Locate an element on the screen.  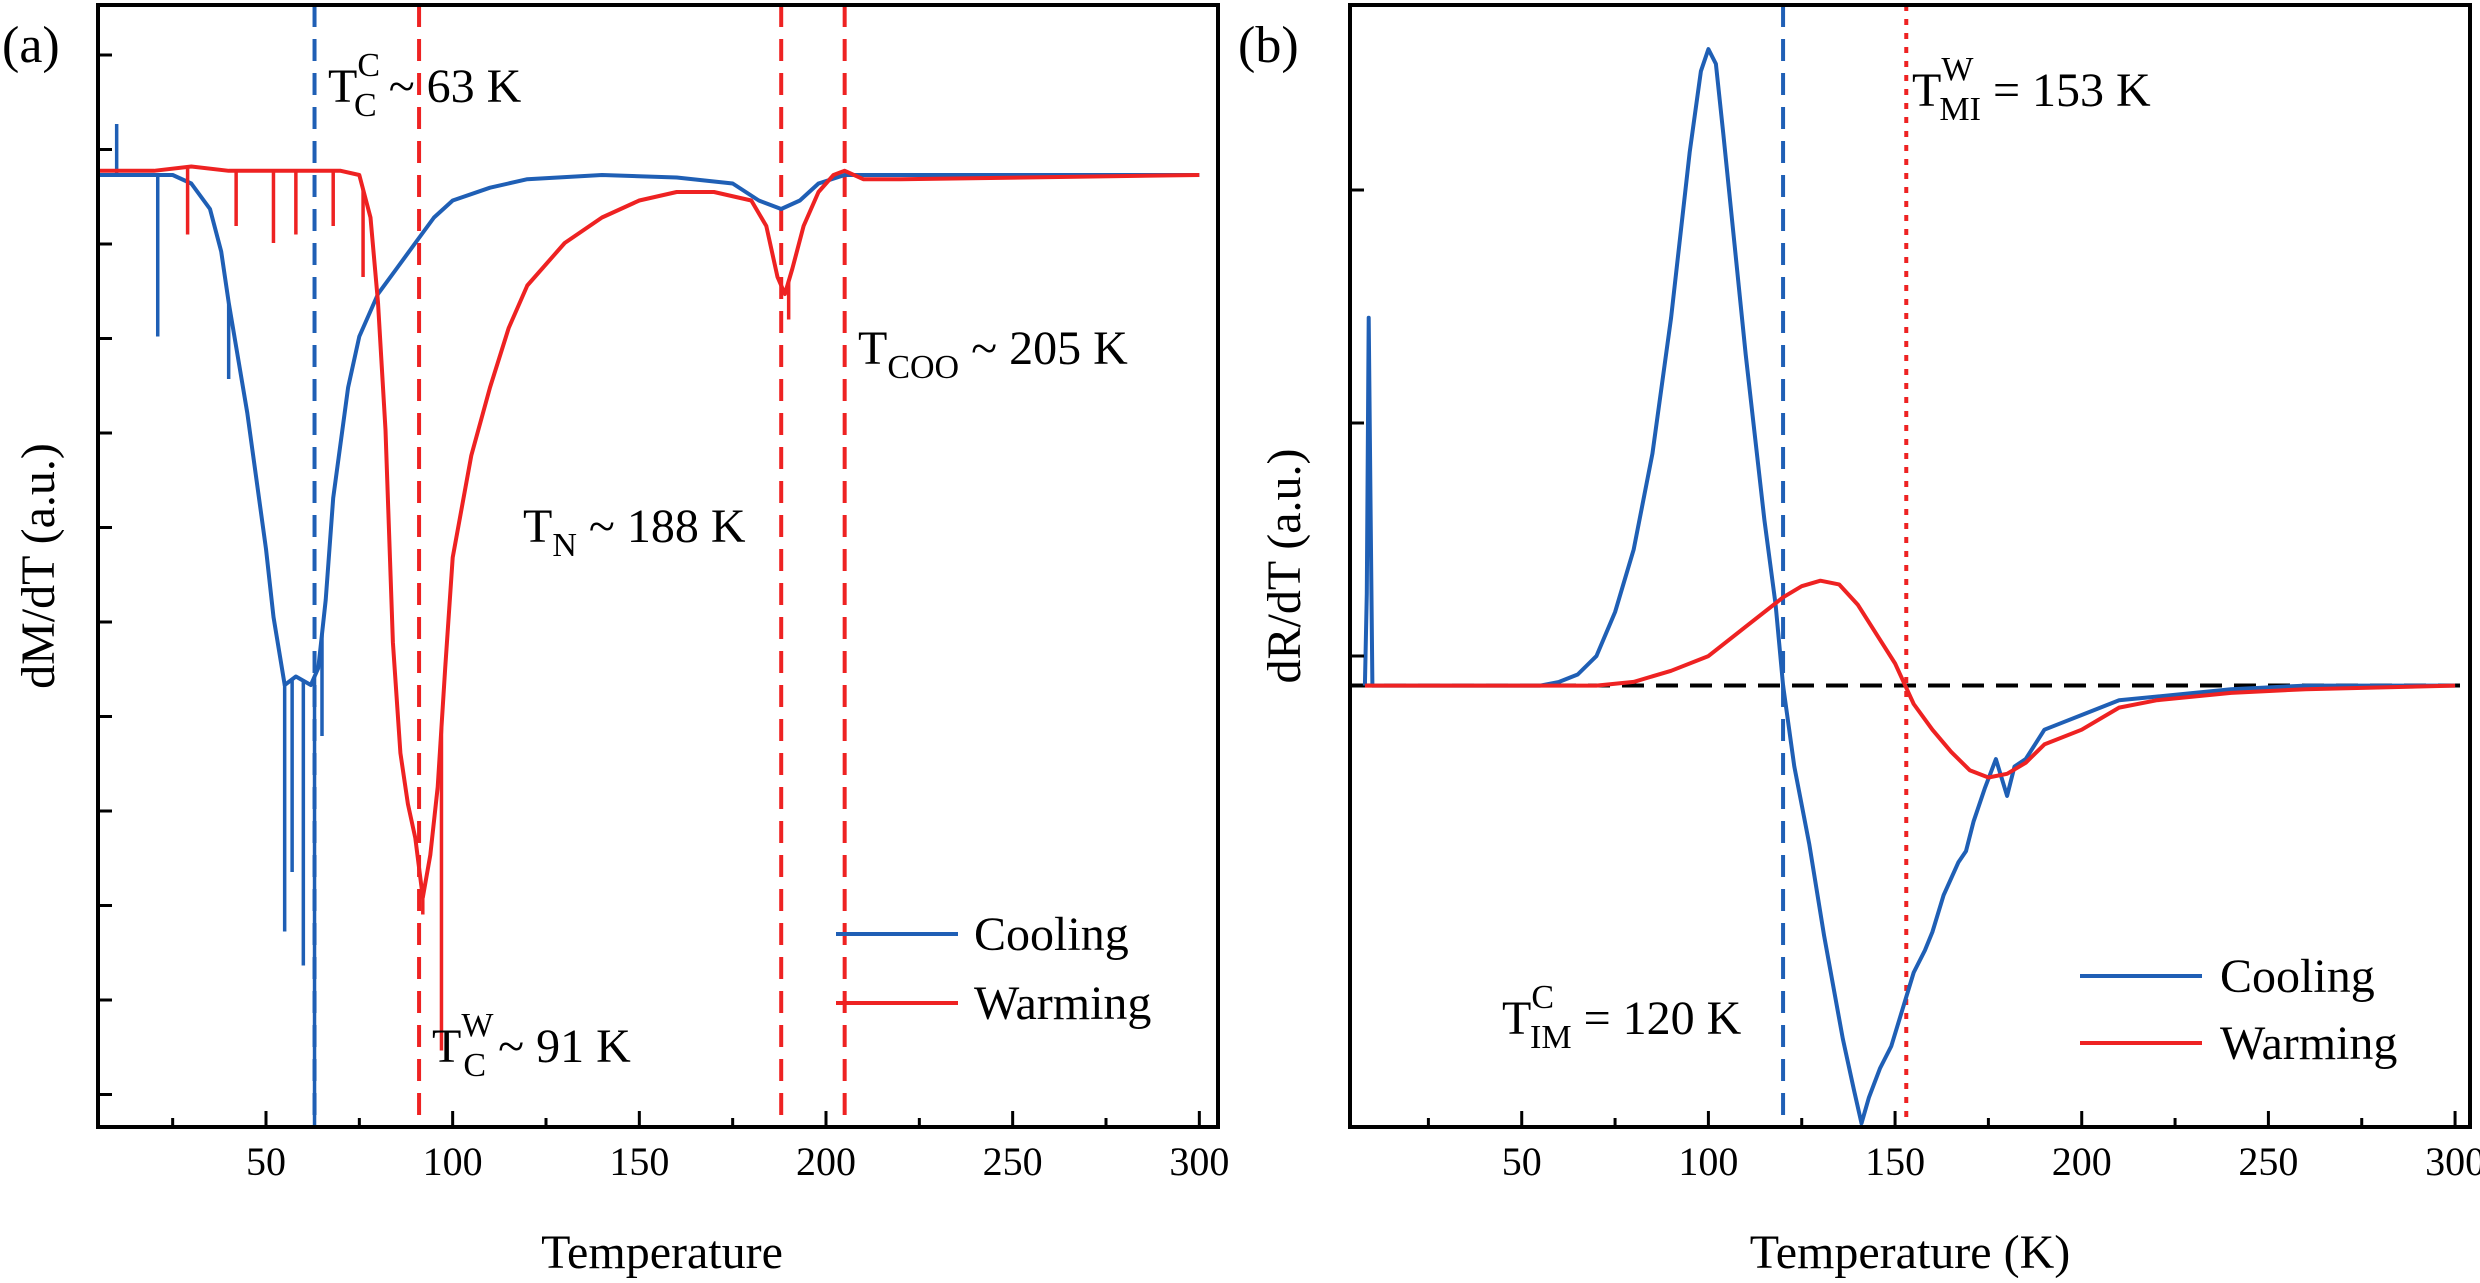
panel-a-xtick-label: 150 is located at coordinates (639, 1161).